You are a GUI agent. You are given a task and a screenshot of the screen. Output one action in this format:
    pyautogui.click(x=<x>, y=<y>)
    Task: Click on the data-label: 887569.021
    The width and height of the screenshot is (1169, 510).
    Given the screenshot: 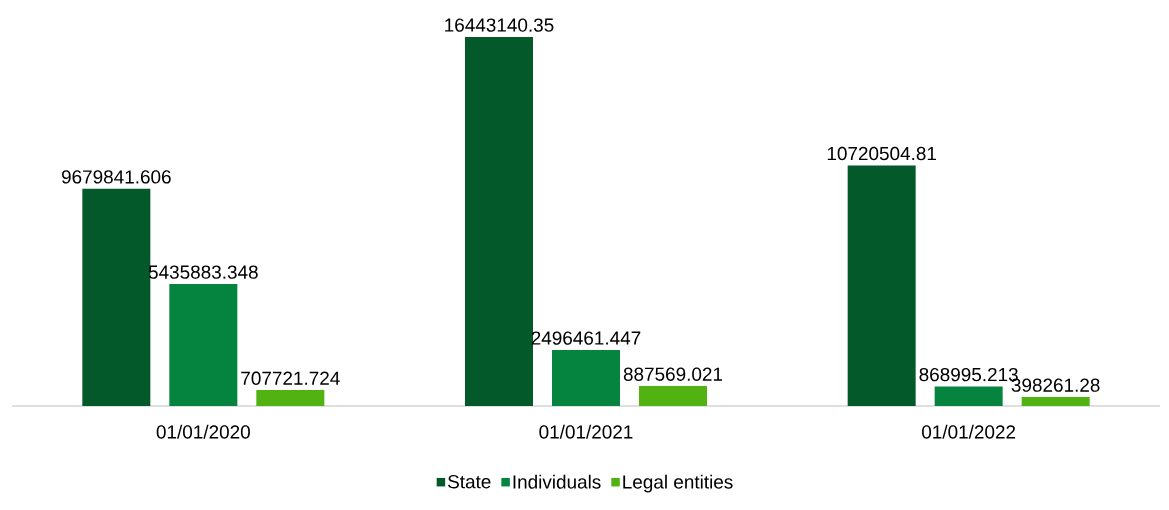 What is the action you would take?
    pyautogui.click(x=673, y=374)
    